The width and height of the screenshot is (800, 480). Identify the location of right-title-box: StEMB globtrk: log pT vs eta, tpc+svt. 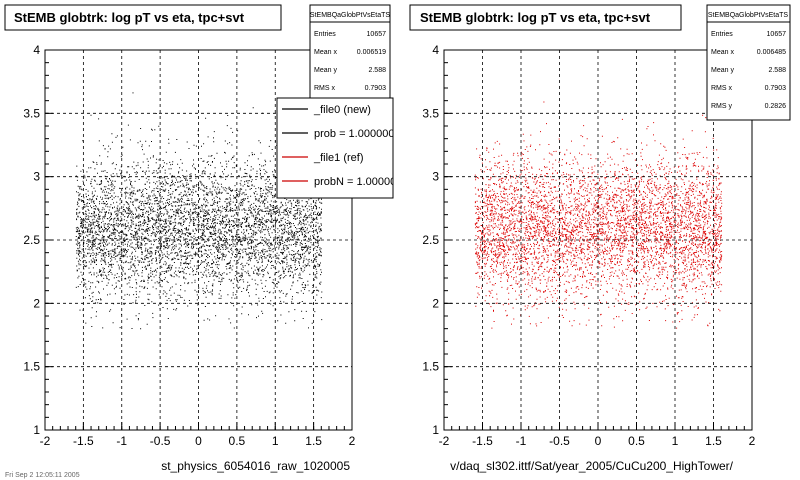
(545, 17).